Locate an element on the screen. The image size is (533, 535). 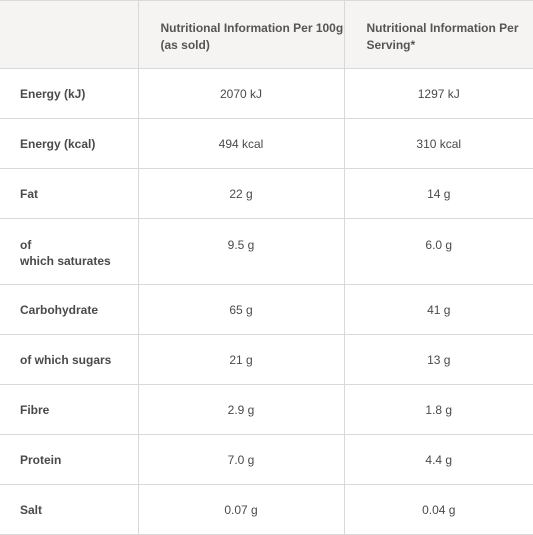
row-label-saturates-line1: of is located at coordinates (26, 245).